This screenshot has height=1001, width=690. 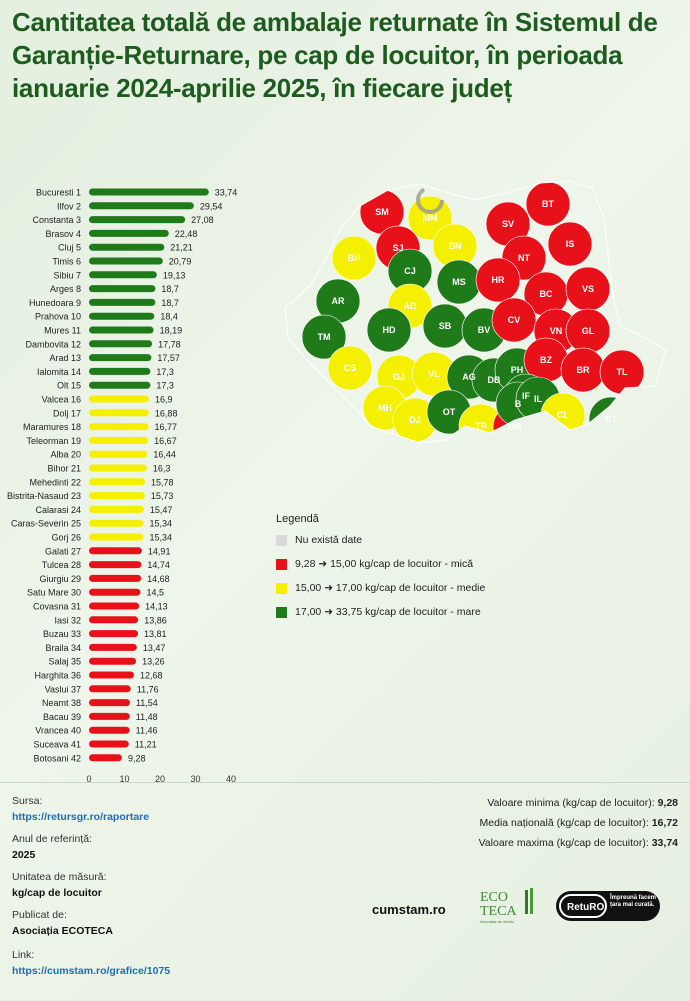 I want to click on county-label: PH, so click(x=517, y=370).